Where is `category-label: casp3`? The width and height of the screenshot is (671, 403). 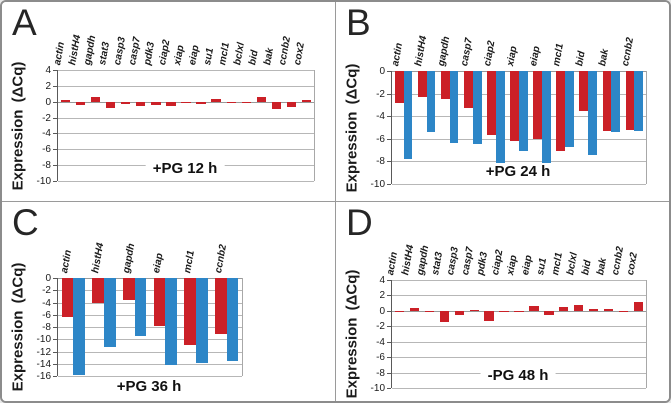 category-label: casp3 is located at coordinates (453, 261).